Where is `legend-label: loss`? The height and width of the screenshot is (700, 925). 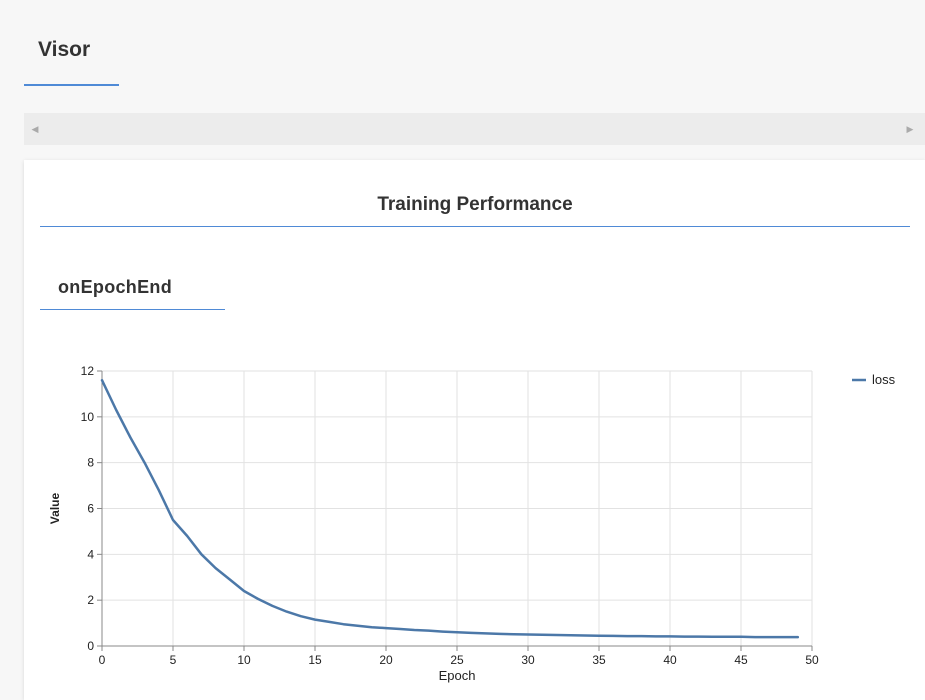
legend-label: loss is located at coordinates (884, 379).